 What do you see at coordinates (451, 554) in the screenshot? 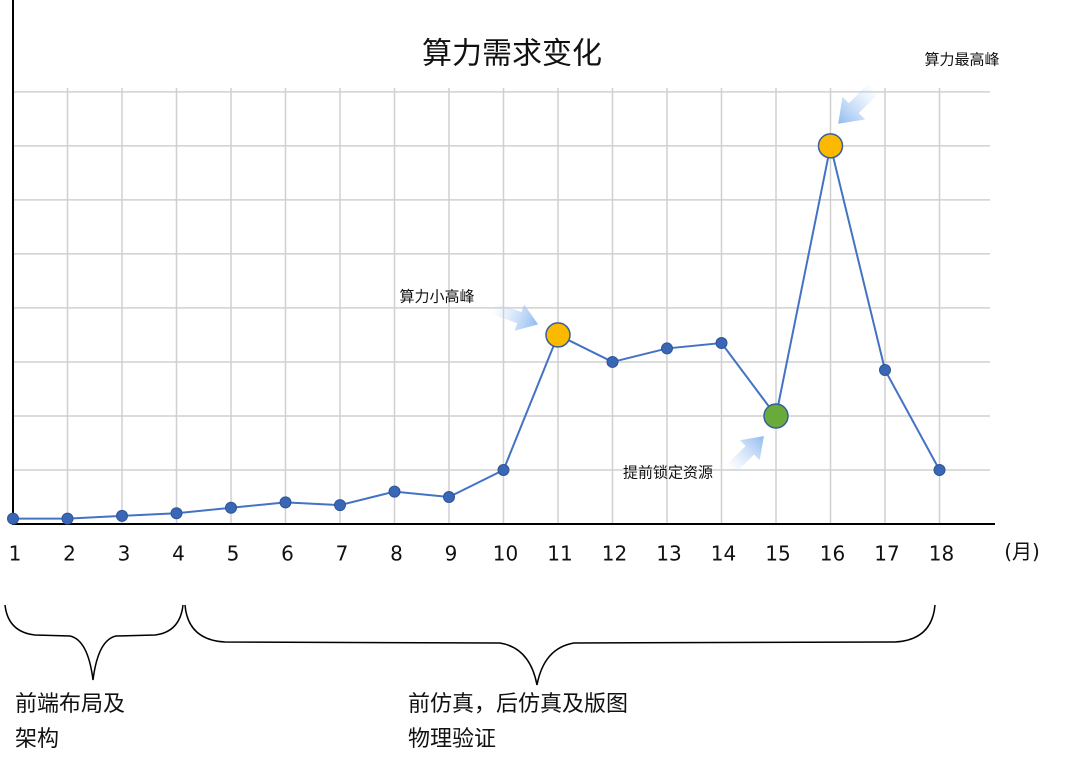
I see `x-tick-label: 9` at bounding box center [451, 554].